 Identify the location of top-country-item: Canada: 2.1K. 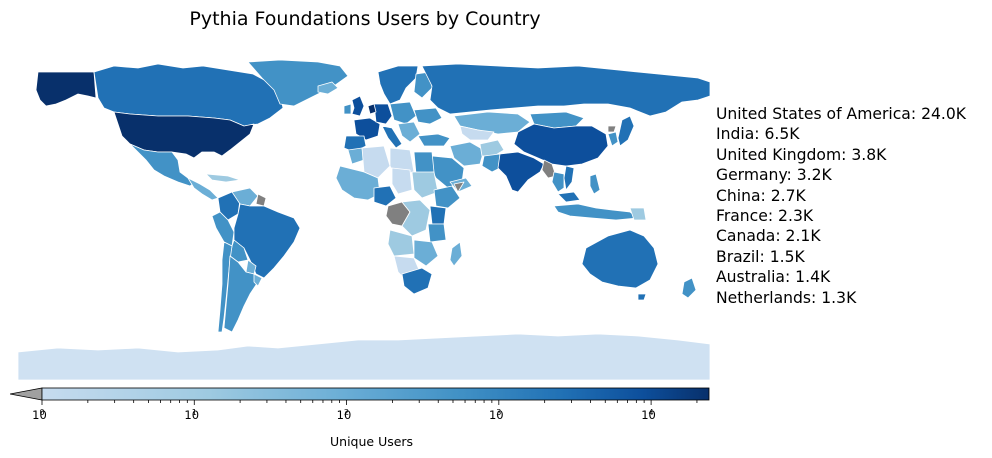
(768, 236).